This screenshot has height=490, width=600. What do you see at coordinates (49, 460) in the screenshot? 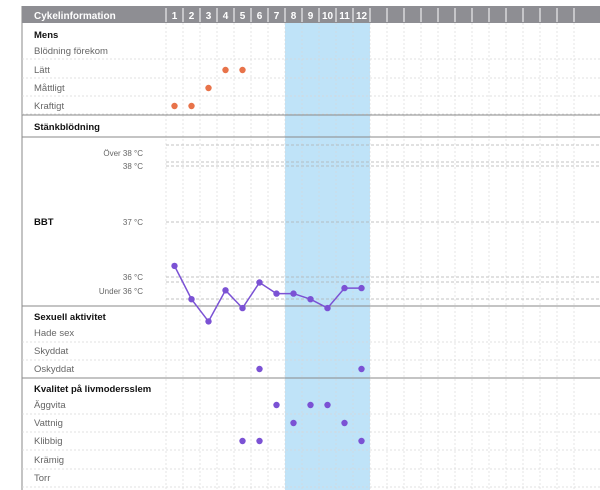
I see `mucus-row-label: Krämig` at bounding box center [49, 460].